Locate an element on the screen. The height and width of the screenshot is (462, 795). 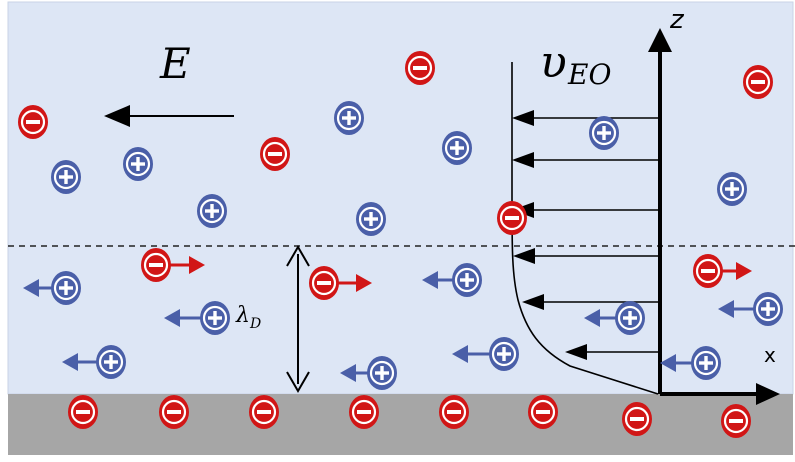
charged-wall is located at coordinates (400, 424).